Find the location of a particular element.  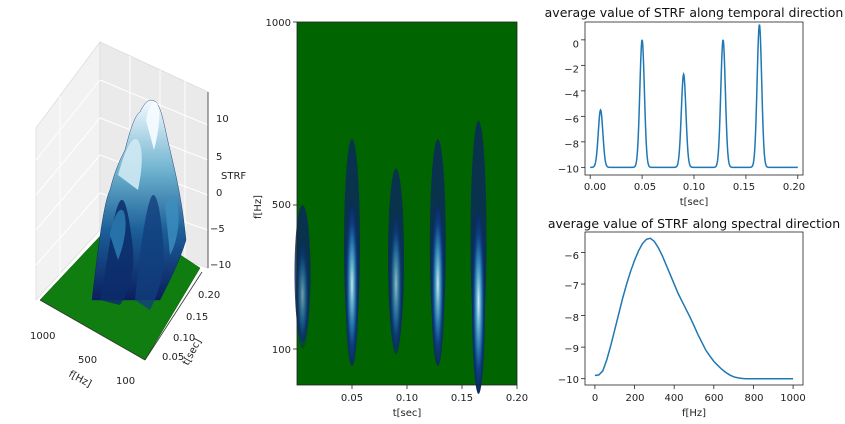

spectral-x-tick-labels: 0 200 400 600 800 1000 is located at coordinates (699, 398).